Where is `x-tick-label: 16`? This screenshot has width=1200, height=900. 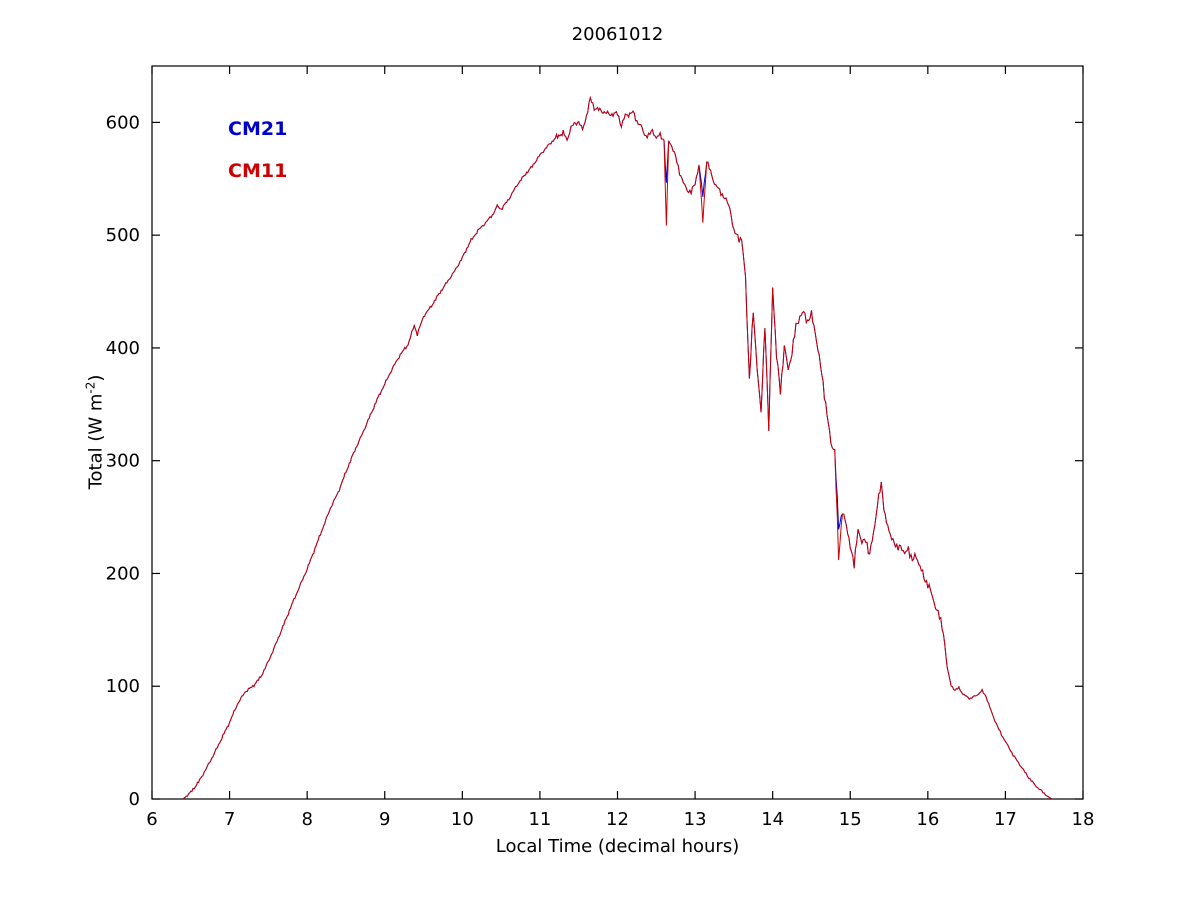 x-tick-label: 16 is located at coordinates (927, 819).